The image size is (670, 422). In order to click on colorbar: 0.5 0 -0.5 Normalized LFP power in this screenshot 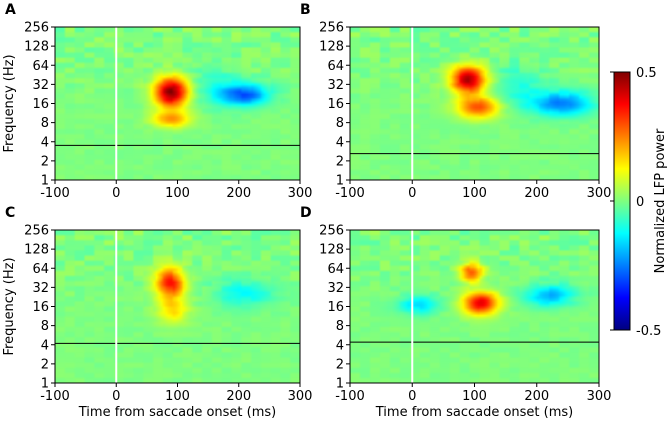, I will do `click(639, 202)`.